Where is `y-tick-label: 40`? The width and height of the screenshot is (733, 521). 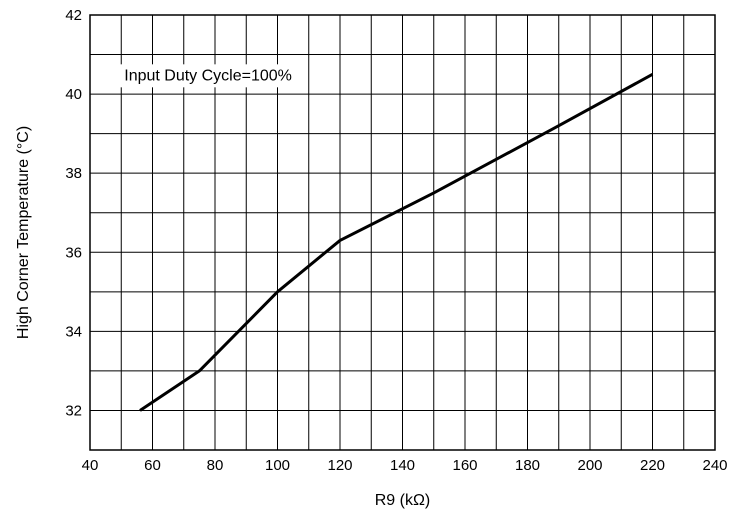
y-tick-label: 40 is located at coordinates (73, 94).